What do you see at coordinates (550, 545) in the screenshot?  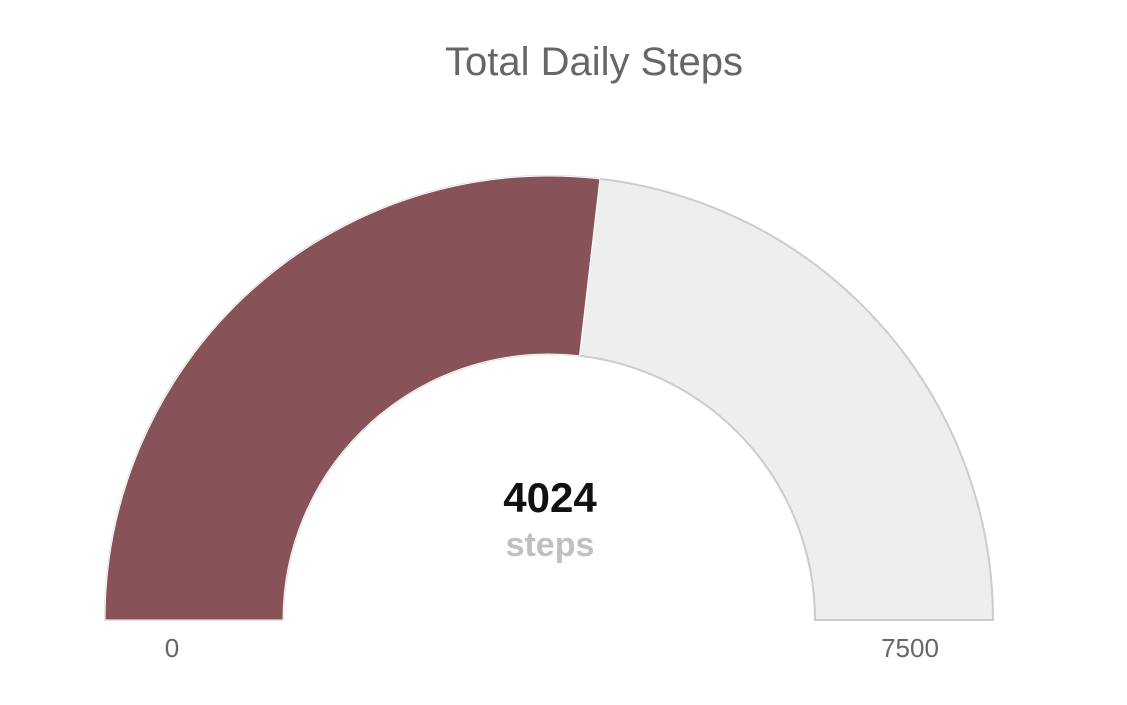 I see `gauge-unit-label: steps` at bounding box center [550, 545].